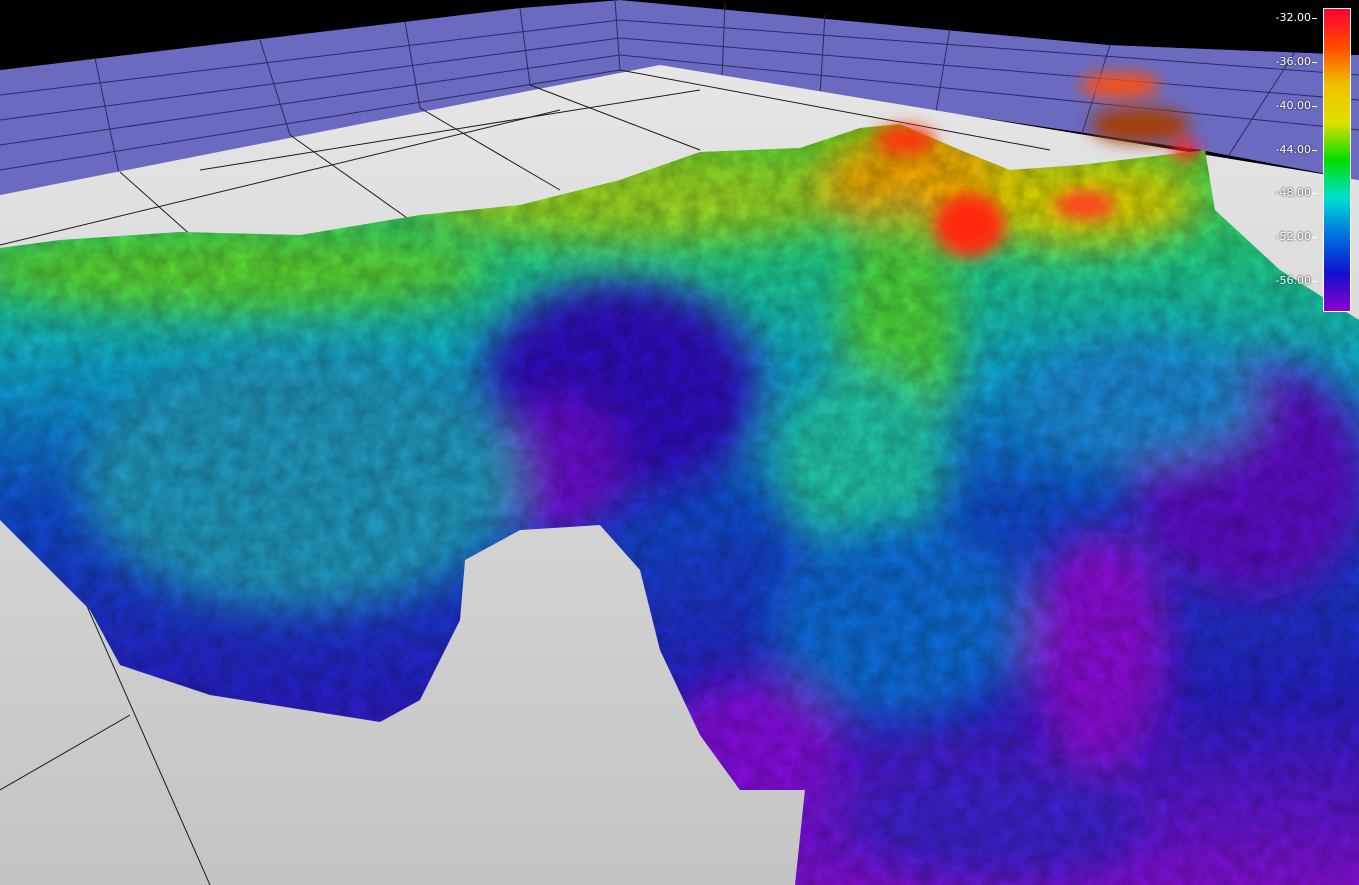  I want to click on legend-tick-label: -36.00, so click(1293, 61).